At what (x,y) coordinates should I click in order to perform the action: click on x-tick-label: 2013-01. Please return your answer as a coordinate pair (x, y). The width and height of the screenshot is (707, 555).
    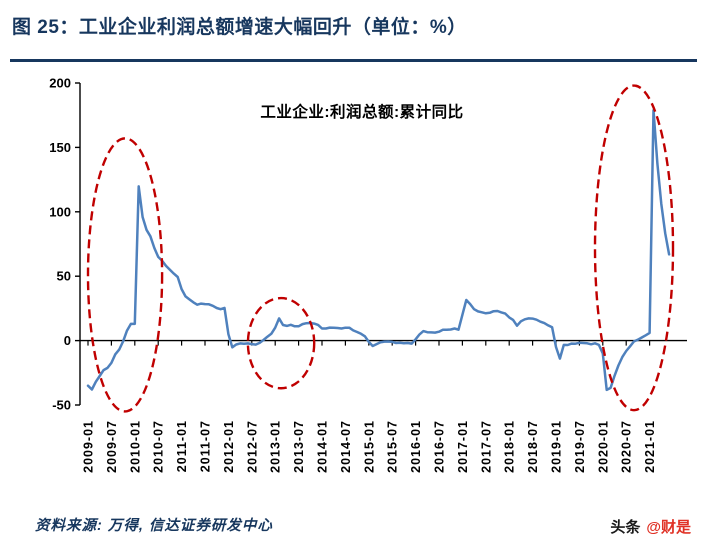
    Looking at the image, I should click on (276, 446).